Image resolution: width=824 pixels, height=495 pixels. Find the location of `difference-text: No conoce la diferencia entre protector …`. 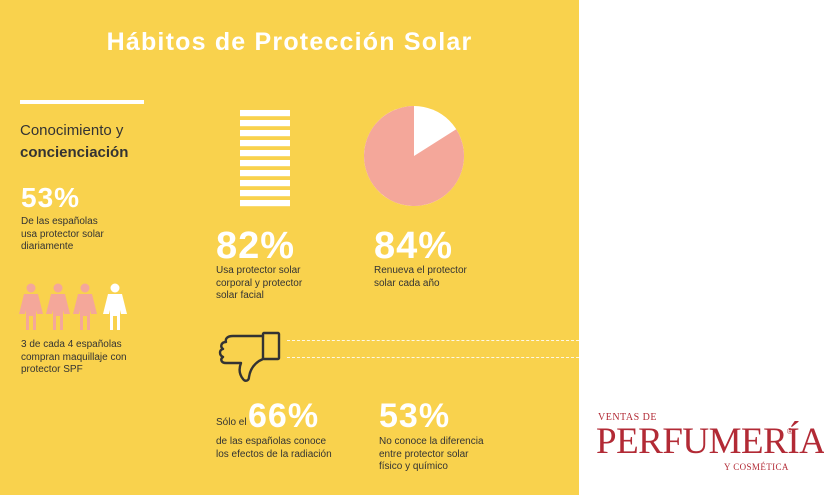

difference-text: No conoce la diferencia entre protector … is located at coordinates (431, 455).